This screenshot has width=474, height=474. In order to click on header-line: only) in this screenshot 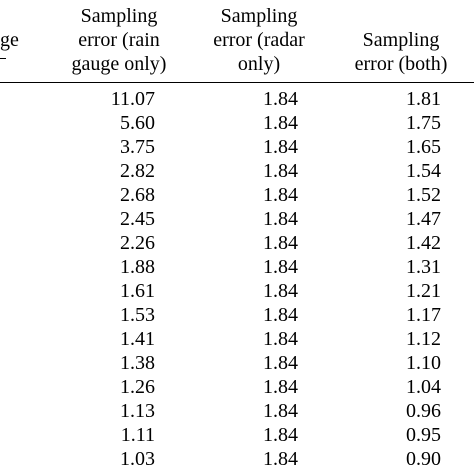, I will do `click(259, 64)`.